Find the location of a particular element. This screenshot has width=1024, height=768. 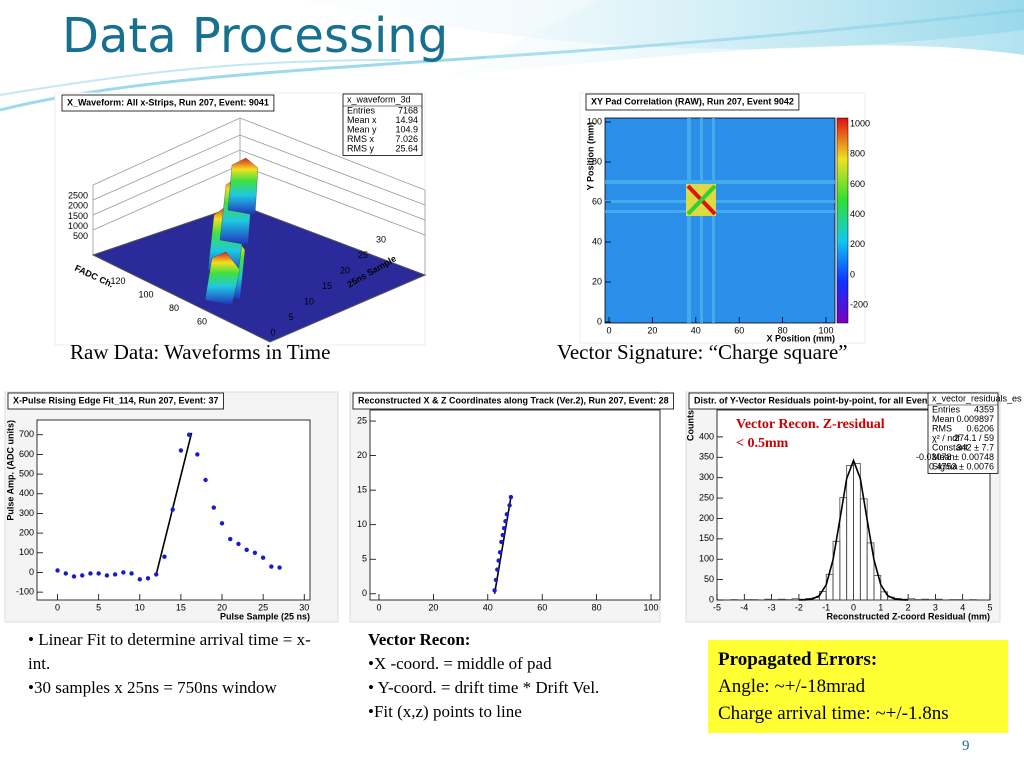

y-tick-label: 350 is located at coordinates (706, 457).